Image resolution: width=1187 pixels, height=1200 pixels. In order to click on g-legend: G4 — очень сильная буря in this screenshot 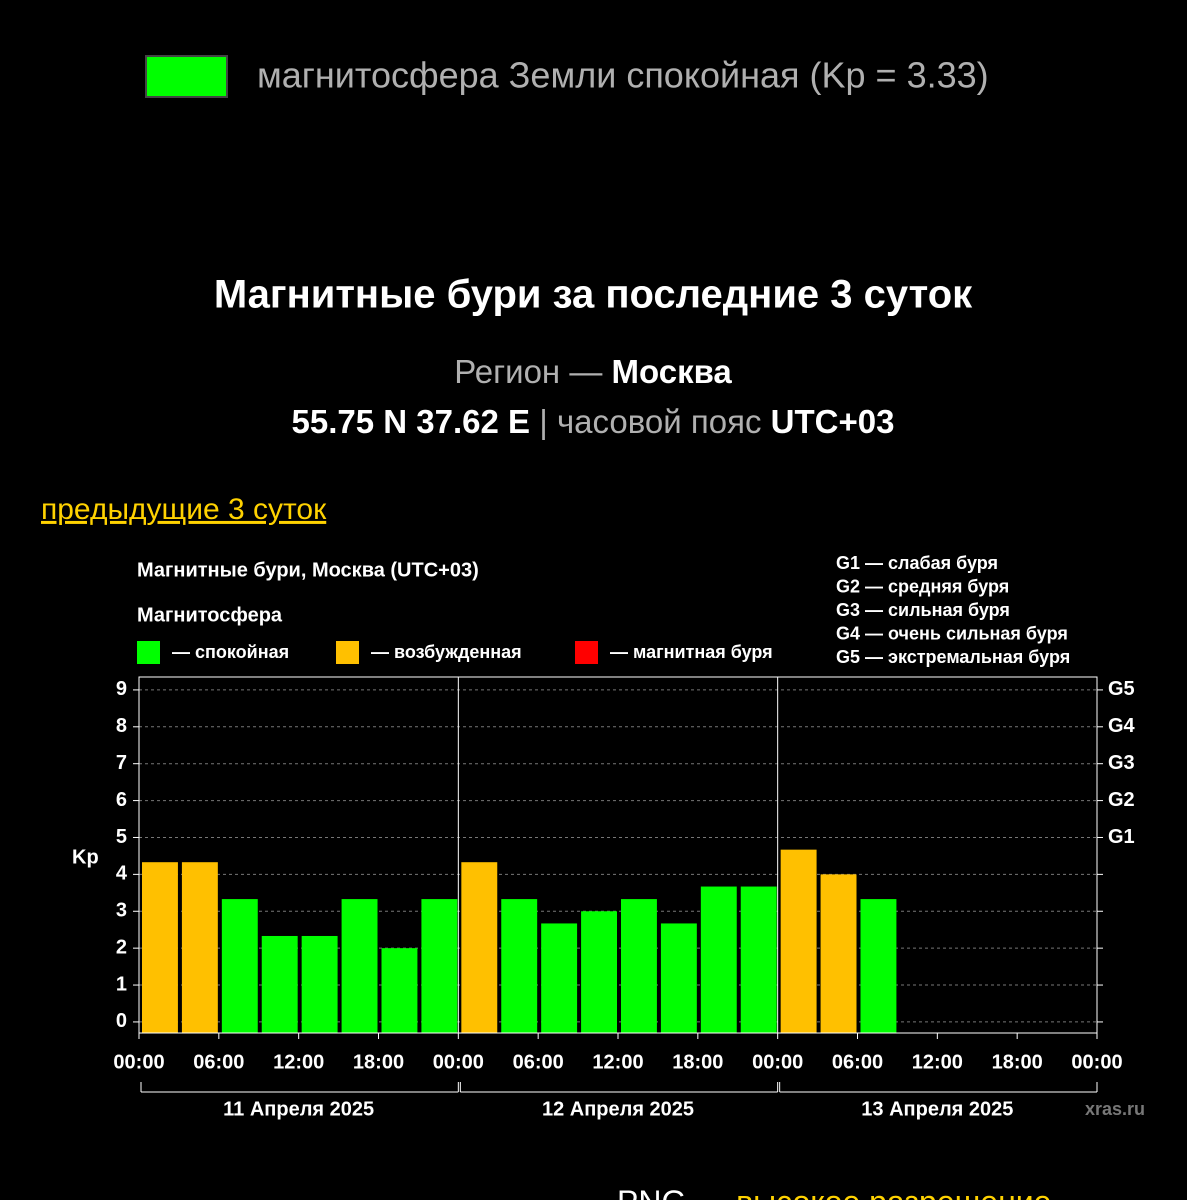, I will do `click(952, 633)`.